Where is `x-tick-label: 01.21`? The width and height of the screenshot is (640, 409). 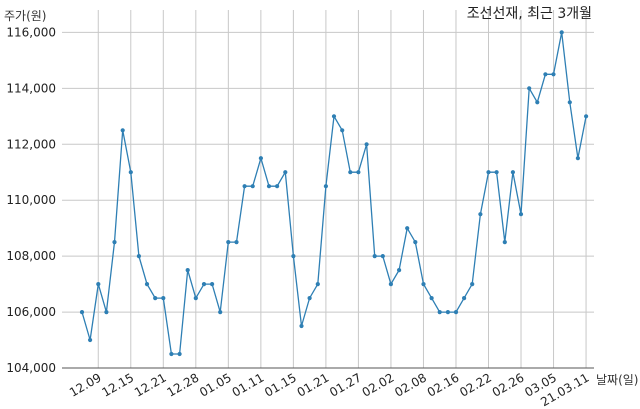
x-tick-label: 01.21 is located at coordinates (313, 384).